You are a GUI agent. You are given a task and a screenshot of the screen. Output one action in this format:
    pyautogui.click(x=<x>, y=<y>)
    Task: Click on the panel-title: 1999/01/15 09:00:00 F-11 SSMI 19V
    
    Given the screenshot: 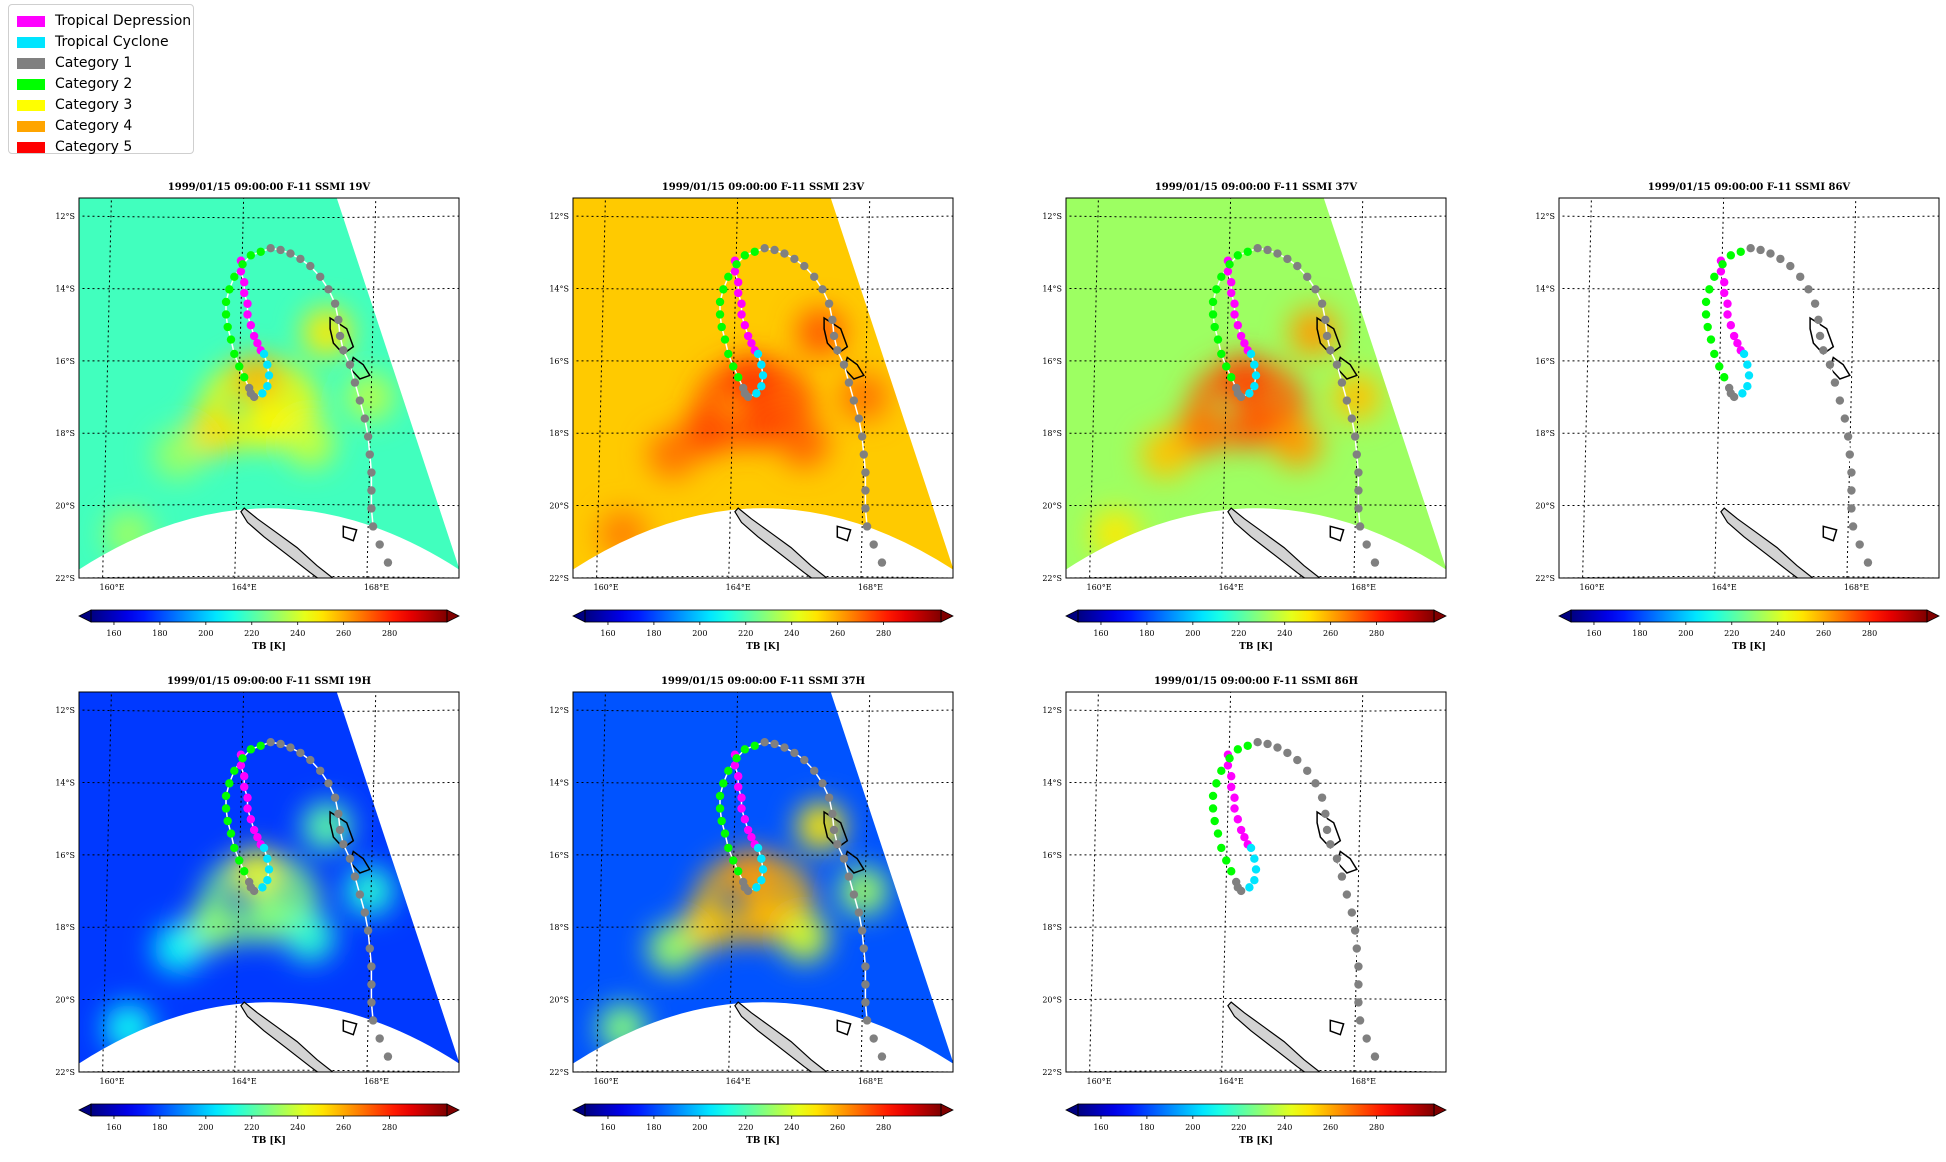 What is the action you would take?
    pyautogui.click(x=269, y=187)
    